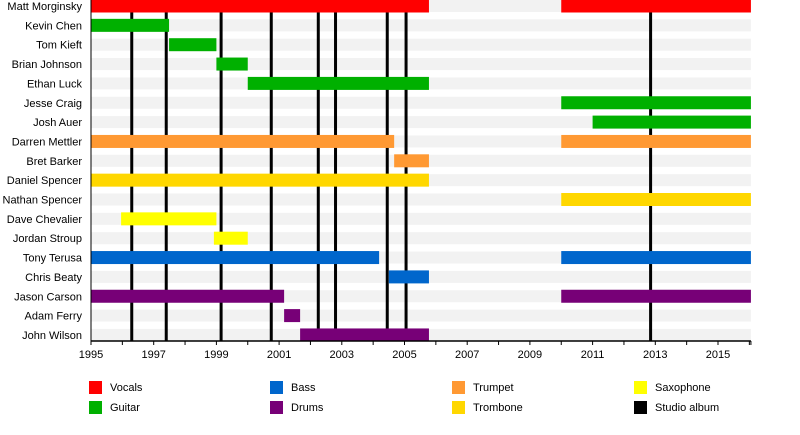  What do you see at coordinates (52, 336) in the screenshot?
I see `member-label: John Wilson` at bounding box center [52, 336].